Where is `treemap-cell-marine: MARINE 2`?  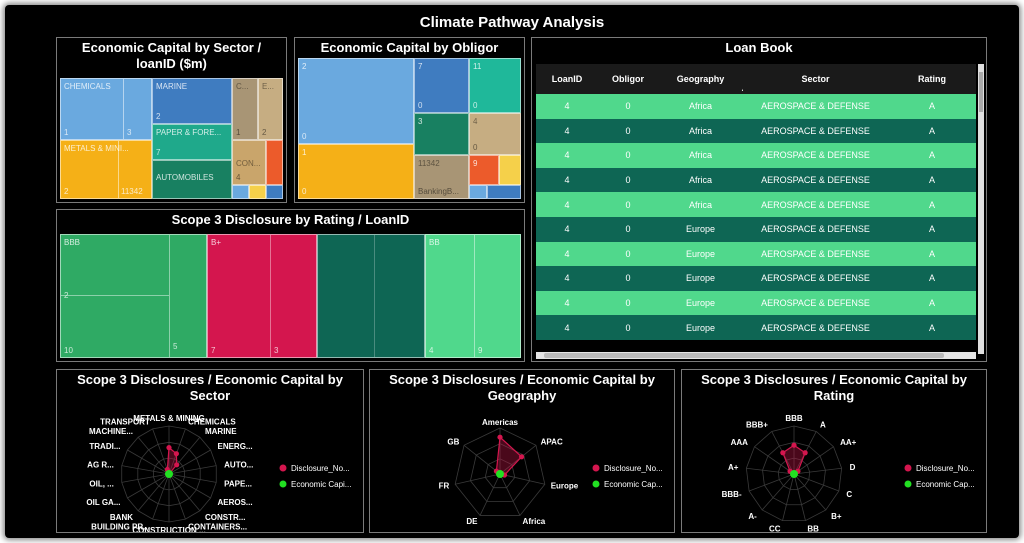 treemap-cell-marine: MARINE 2 is located at coordinates (192, 101).